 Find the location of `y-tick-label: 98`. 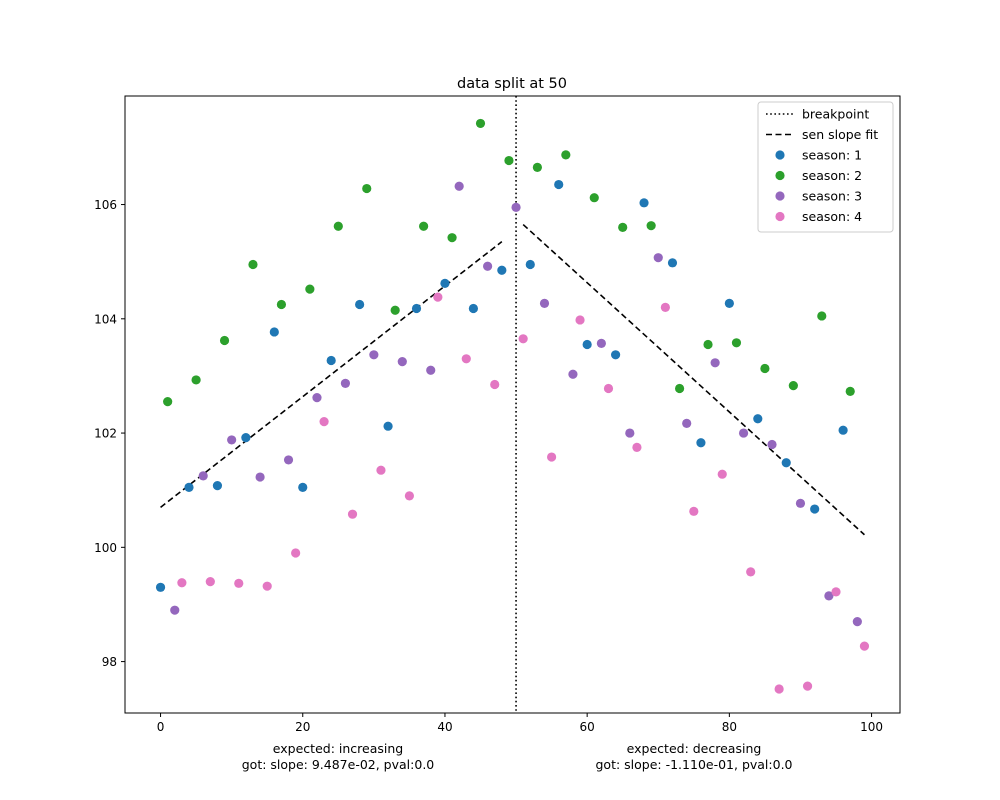

y-tick-label: 98 is located at coordinates (109, 662).